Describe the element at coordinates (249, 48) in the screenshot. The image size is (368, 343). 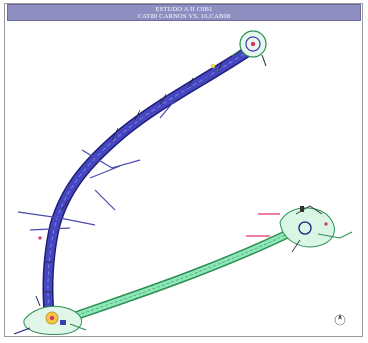
I see `north-roundabout` at that location.